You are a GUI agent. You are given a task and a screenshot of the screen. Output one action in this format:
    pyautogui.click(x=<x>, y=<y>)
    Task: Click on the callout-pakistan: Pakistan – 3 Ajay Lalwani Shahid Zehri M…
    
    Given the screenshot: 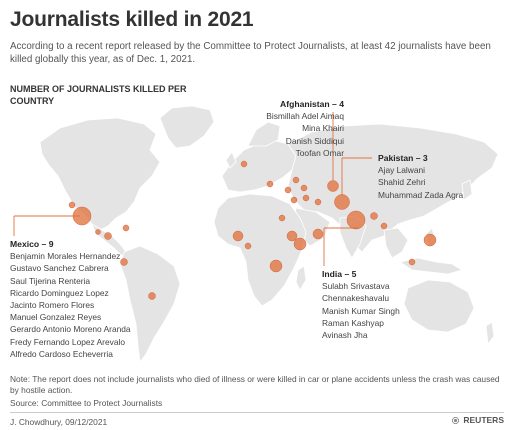 What is the action you would take?
    pyautogui.click(x=420, y=176)
    